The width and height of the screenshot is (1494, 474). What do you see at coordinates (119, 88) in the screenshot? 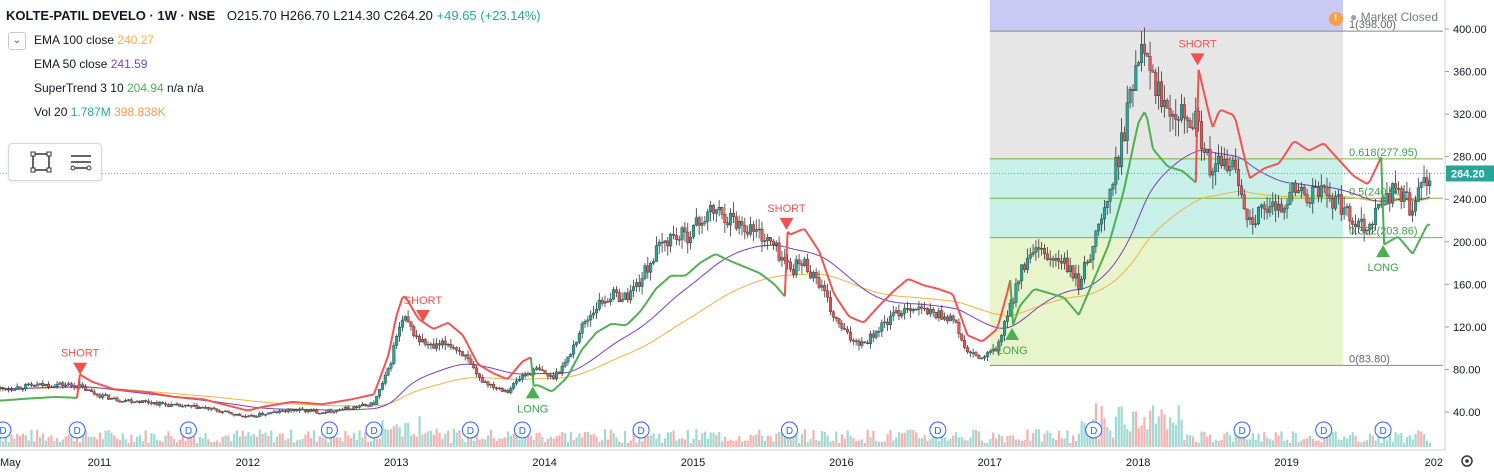
I see `indicator-supertrend: SuperTrend 3 10 204.94 n/a n/a` at bounding box center [119, 88].